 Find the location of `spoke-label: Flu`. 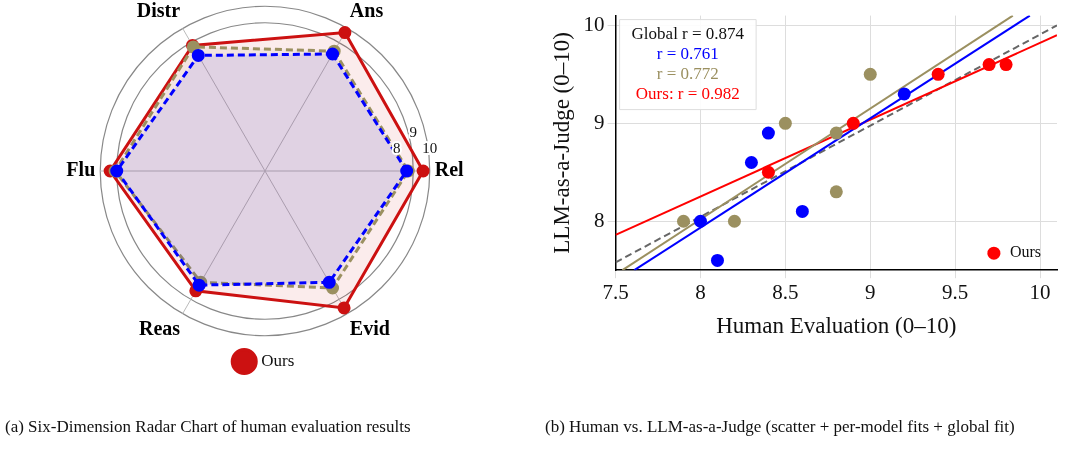

spoke-label: Flu is located at coordinates (81, 169).